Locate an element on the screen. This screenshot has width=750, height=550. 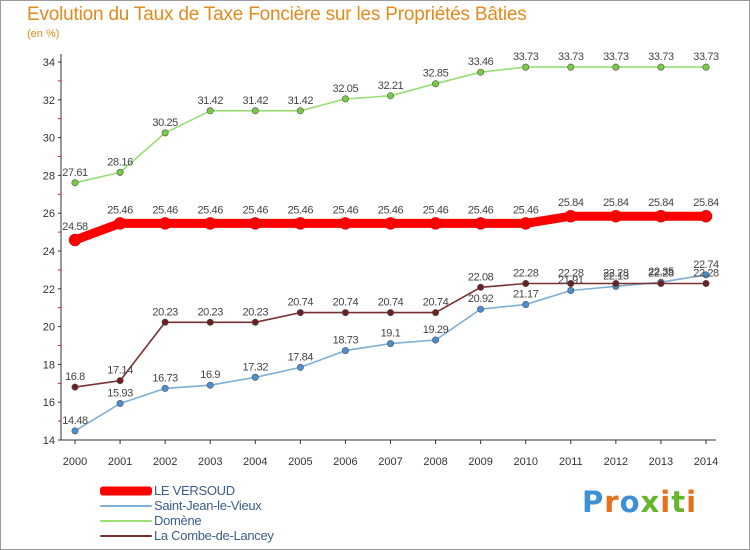
data-label: 17.14 is located at coordinates (120, 371).